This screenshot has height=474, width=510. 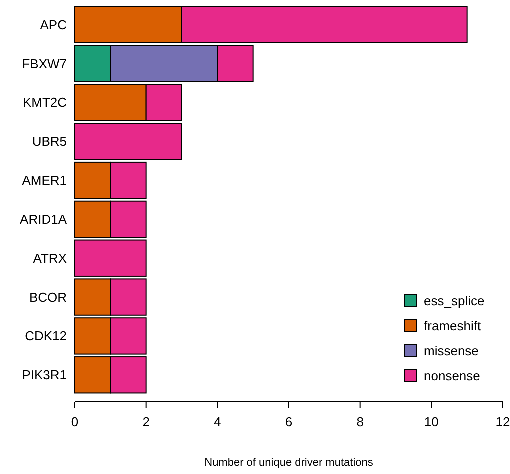 I want to click on legend-label: nonsense, so click(x=452, y=376).